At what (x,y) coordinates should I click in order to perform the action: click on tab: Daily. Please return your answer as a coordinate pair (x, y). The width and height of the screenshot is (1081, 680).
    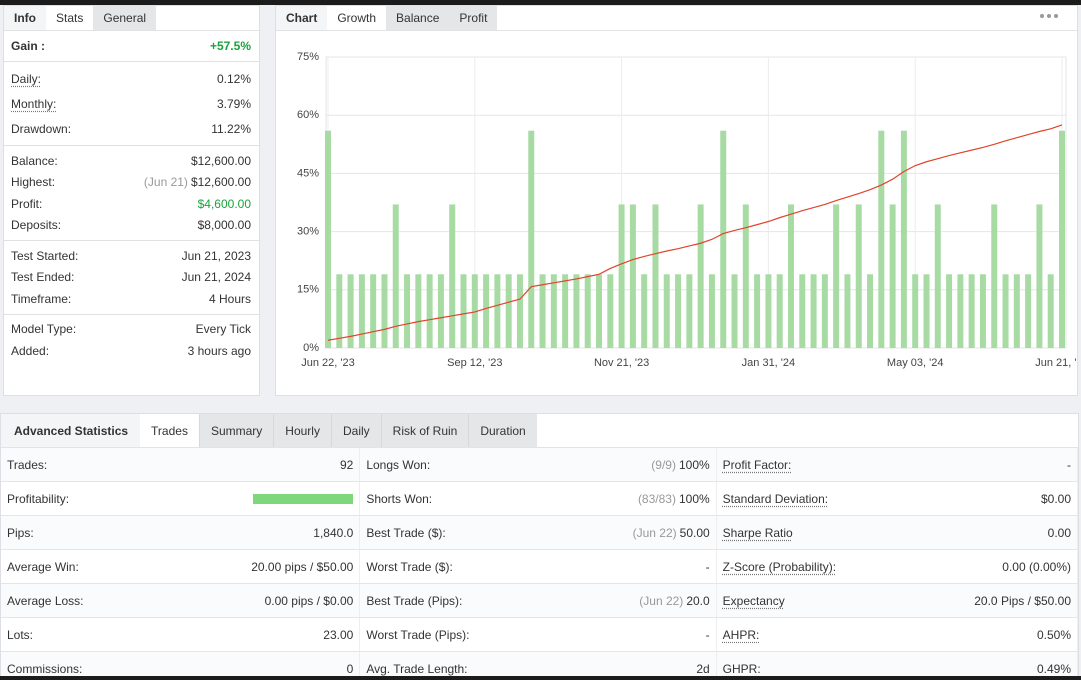
    Looking at the image, I should click on (355, 430).